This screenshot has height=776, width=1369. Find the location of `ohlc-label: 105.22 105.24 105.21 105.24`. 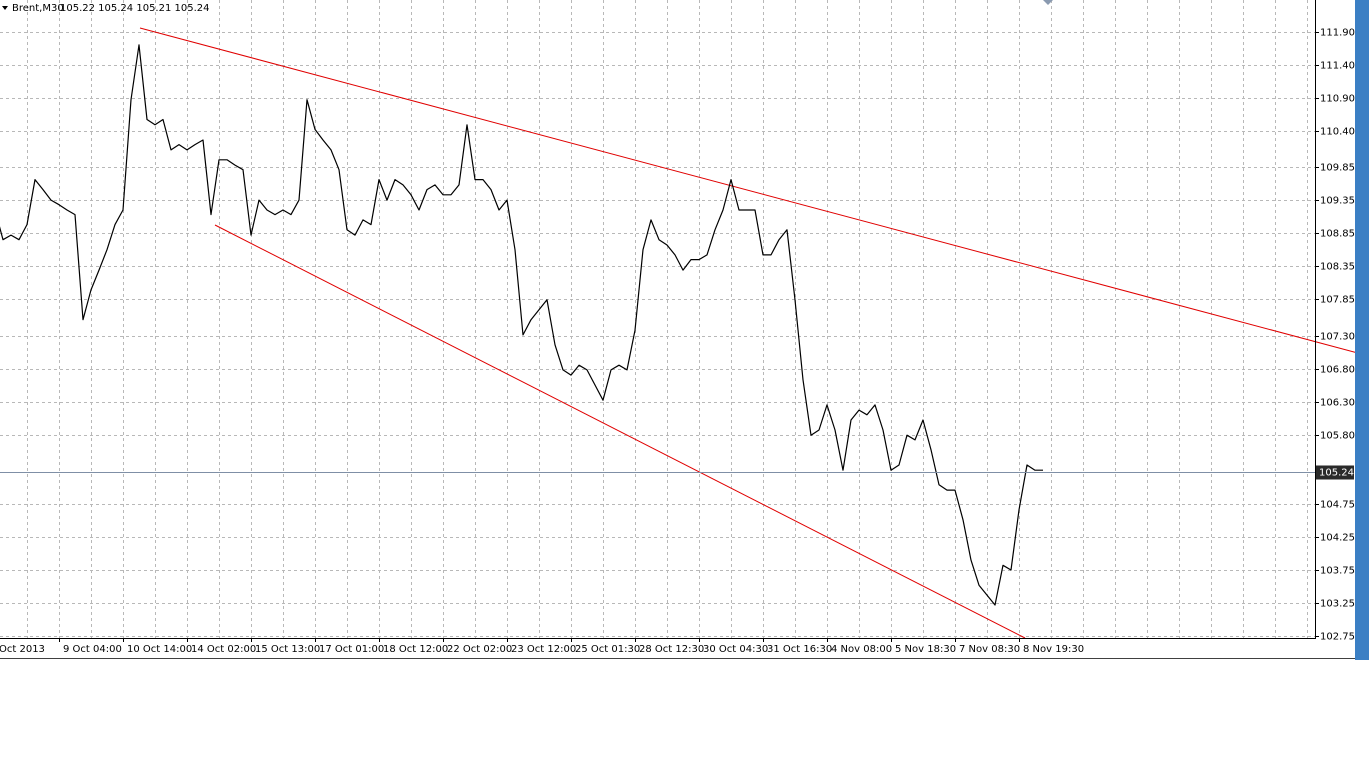

ohlc-label: 105.22 105.24 105.21 105.24 is located at coordinates (135, 8).